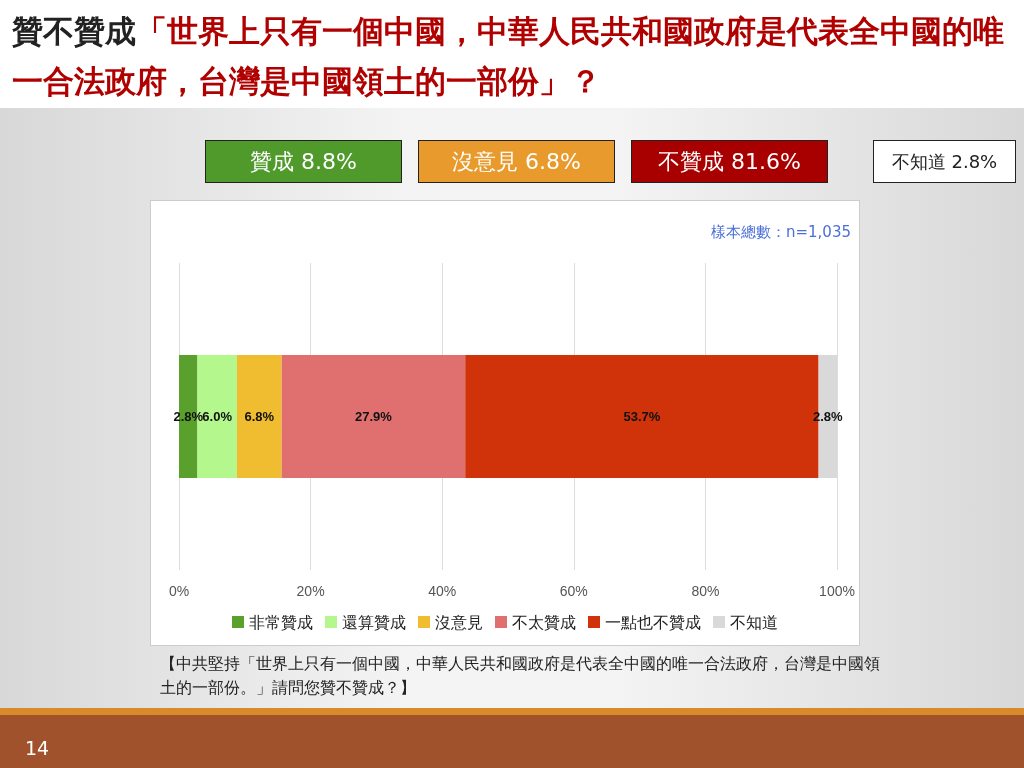  What do you see at coordinates (516, 161) in the screenshot?
I see `text: 沒意見 6.8%` at bounding box center [516, 161].